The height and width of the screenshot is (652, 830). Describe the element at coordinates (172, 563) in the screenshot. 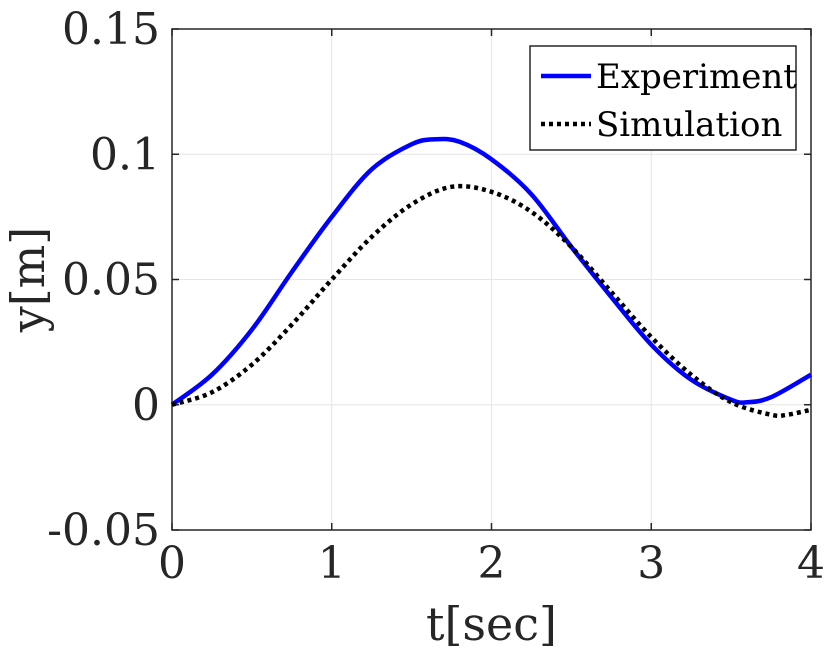

I see `x-tick-label: 0` at that location.